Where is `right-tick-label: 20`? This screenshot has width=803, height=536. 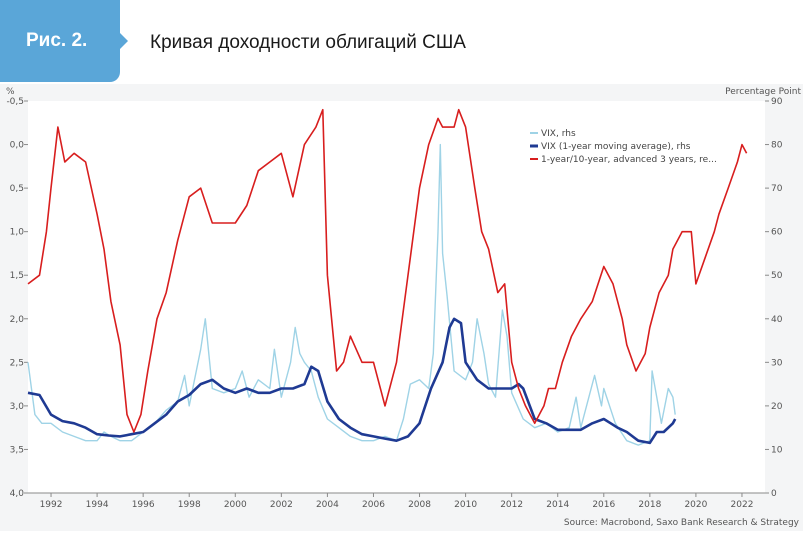
right-tick-label: 20 is located at coordinates (777, 407).